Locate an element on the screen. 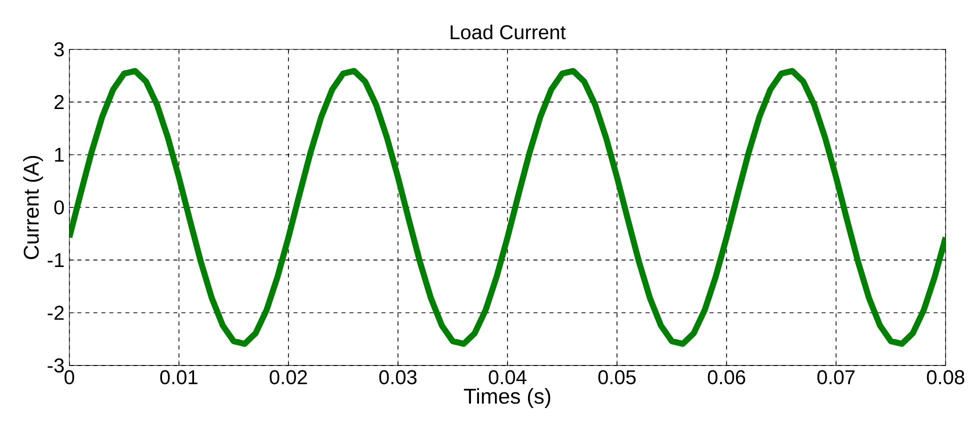  chart-title: Load Current is located at coordinates (508, 32).